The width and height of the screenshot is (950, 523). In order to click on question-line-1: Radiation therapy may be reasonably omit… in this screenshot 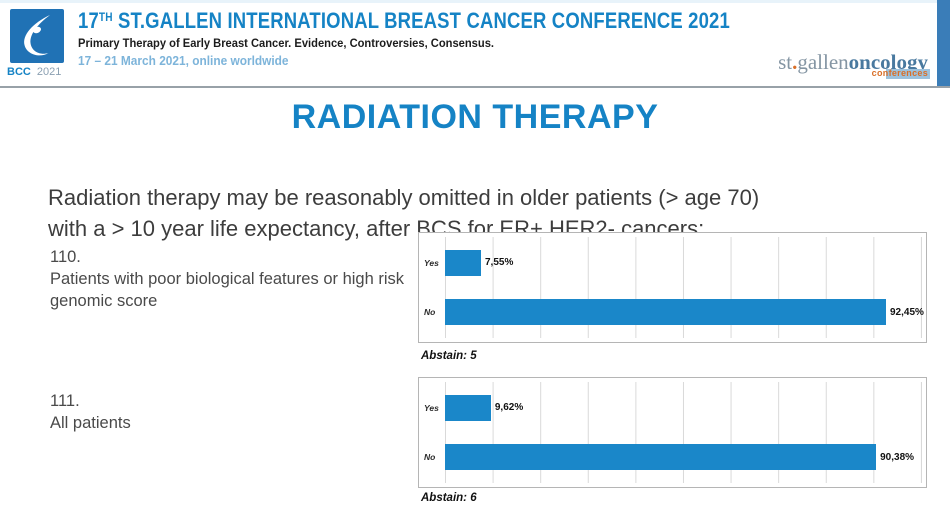, I will do `click(404, 197)`.